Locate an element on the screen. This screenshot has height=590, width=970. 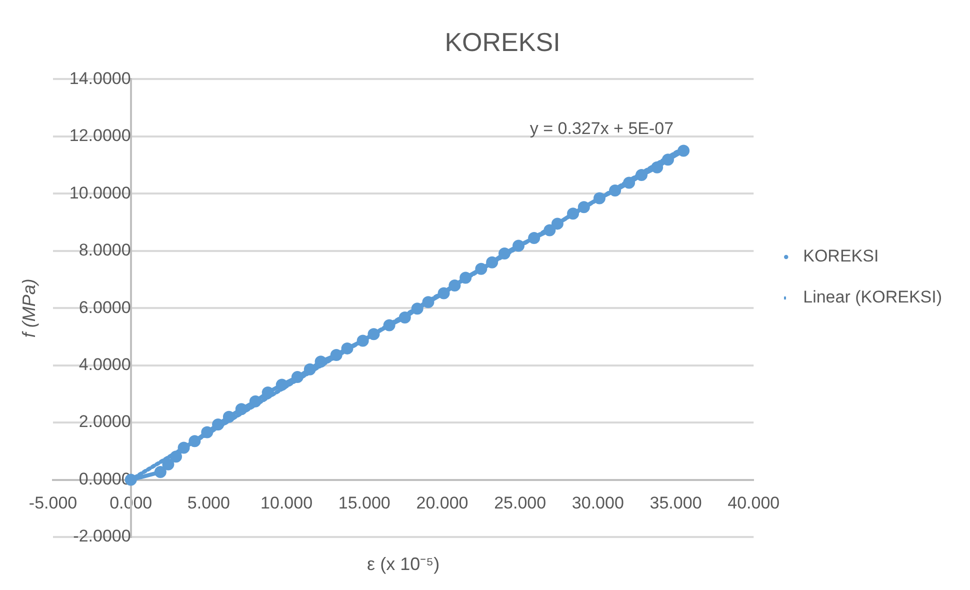
x-tick-label: 20.000 is located at coordinates (442, 503).